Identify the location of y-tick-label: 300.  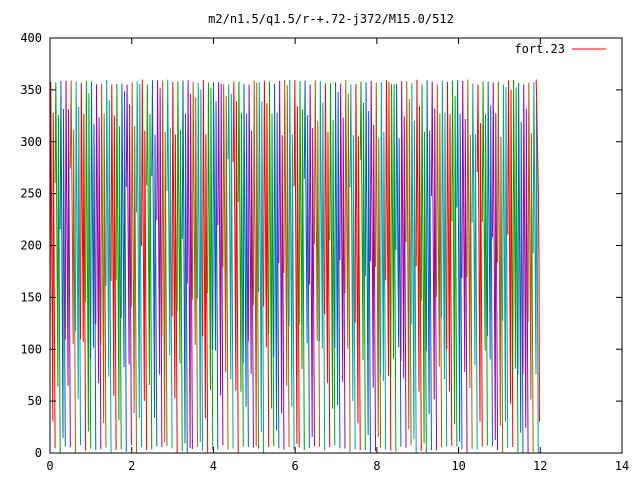
(31, 142).